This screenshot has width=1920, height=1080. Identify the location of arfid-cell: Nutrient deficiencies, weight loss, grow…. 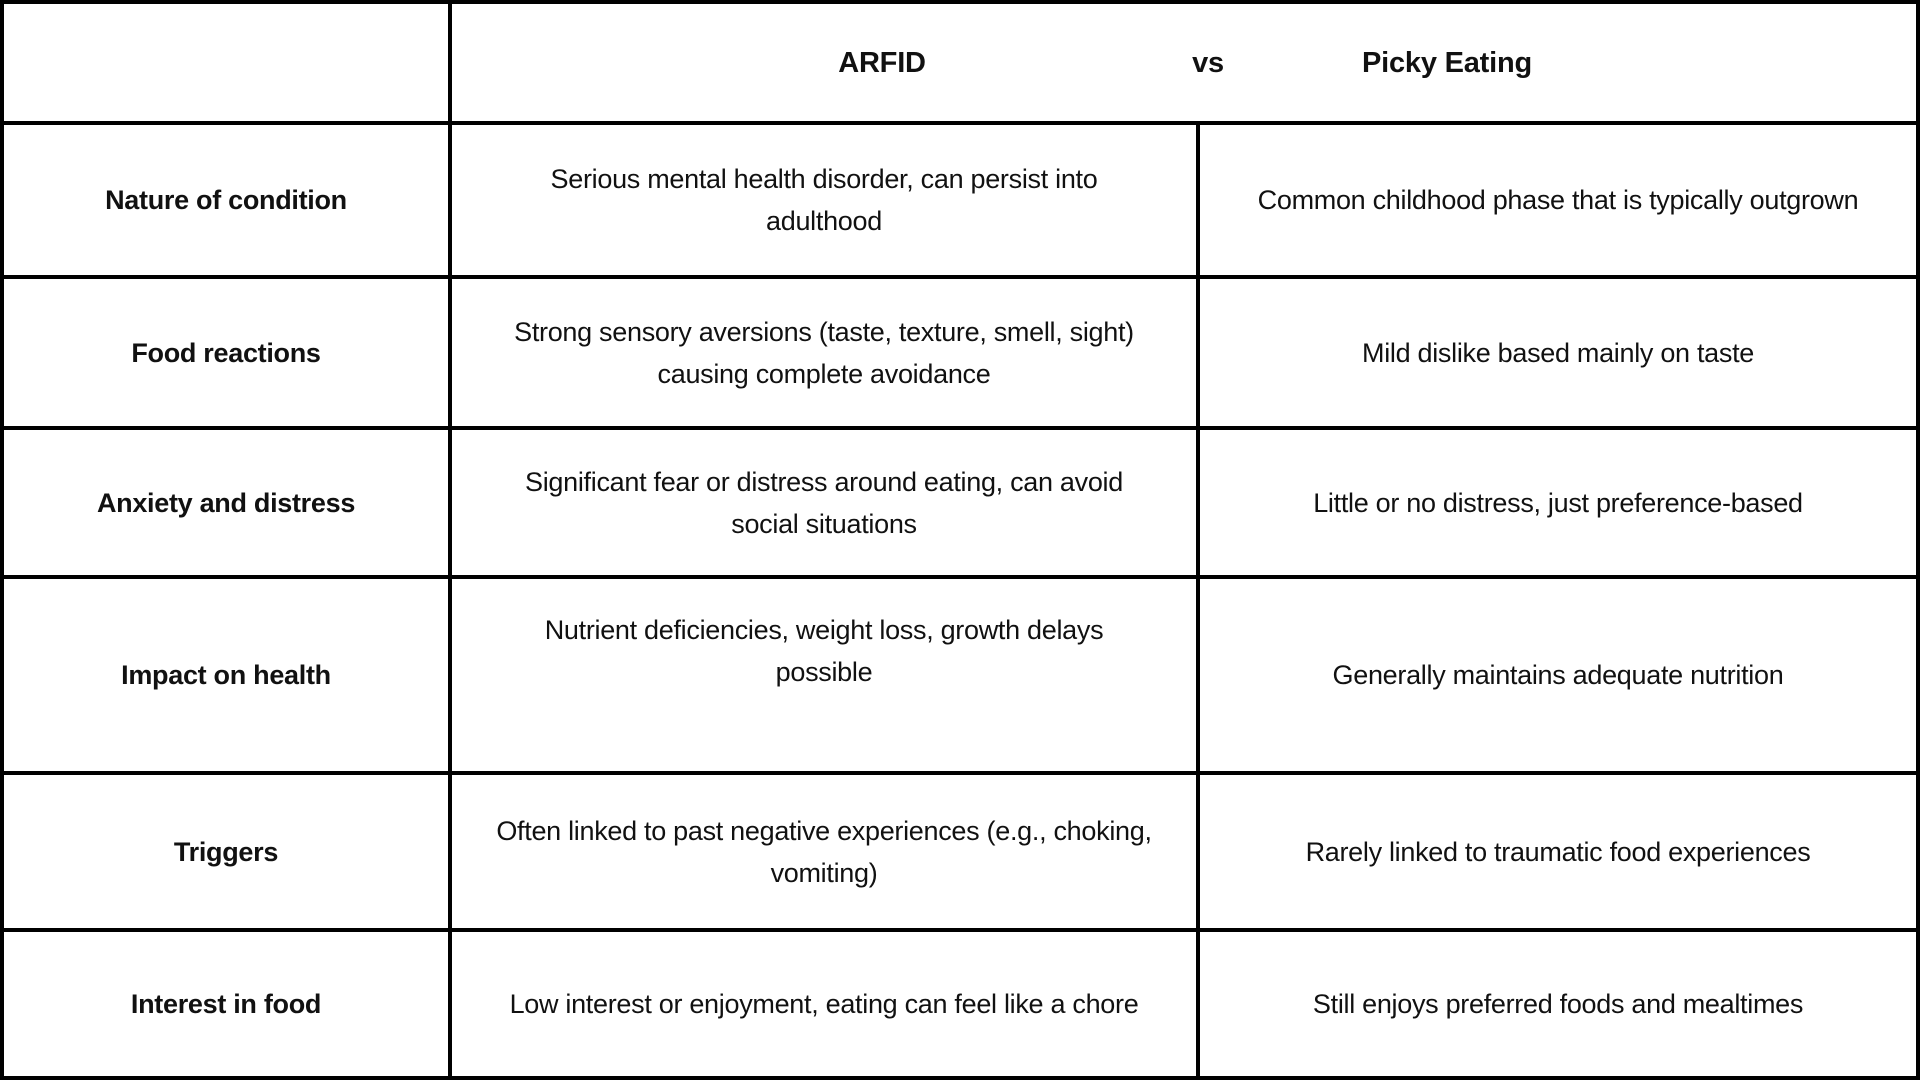
(824, 675).